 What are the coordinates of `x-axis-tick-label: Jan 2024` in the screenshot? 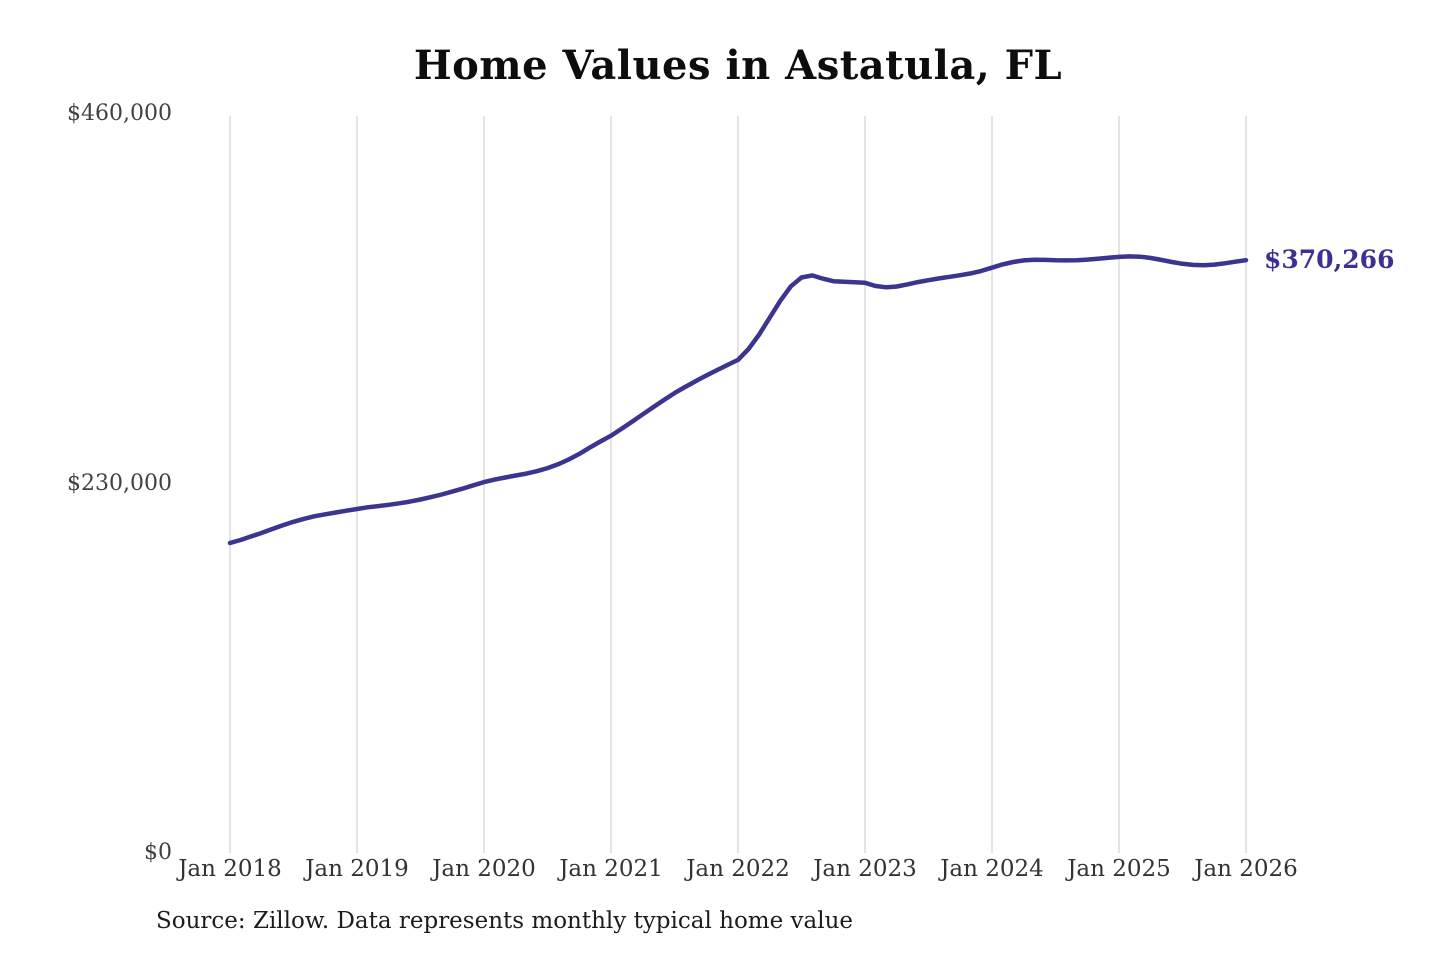 It's located at (992, 869).